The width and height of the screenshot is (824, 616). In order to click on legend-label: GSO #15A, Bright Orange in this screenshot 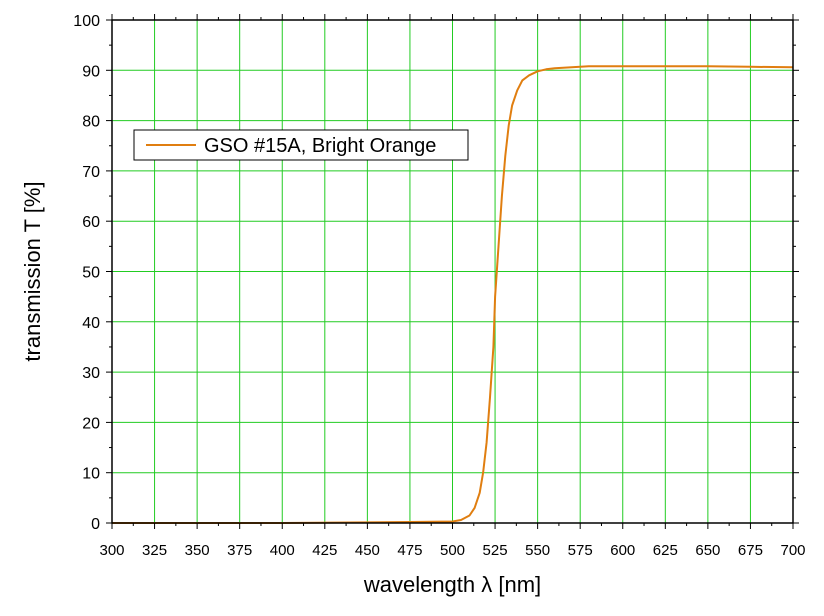, I will do `click(320, 146)`.